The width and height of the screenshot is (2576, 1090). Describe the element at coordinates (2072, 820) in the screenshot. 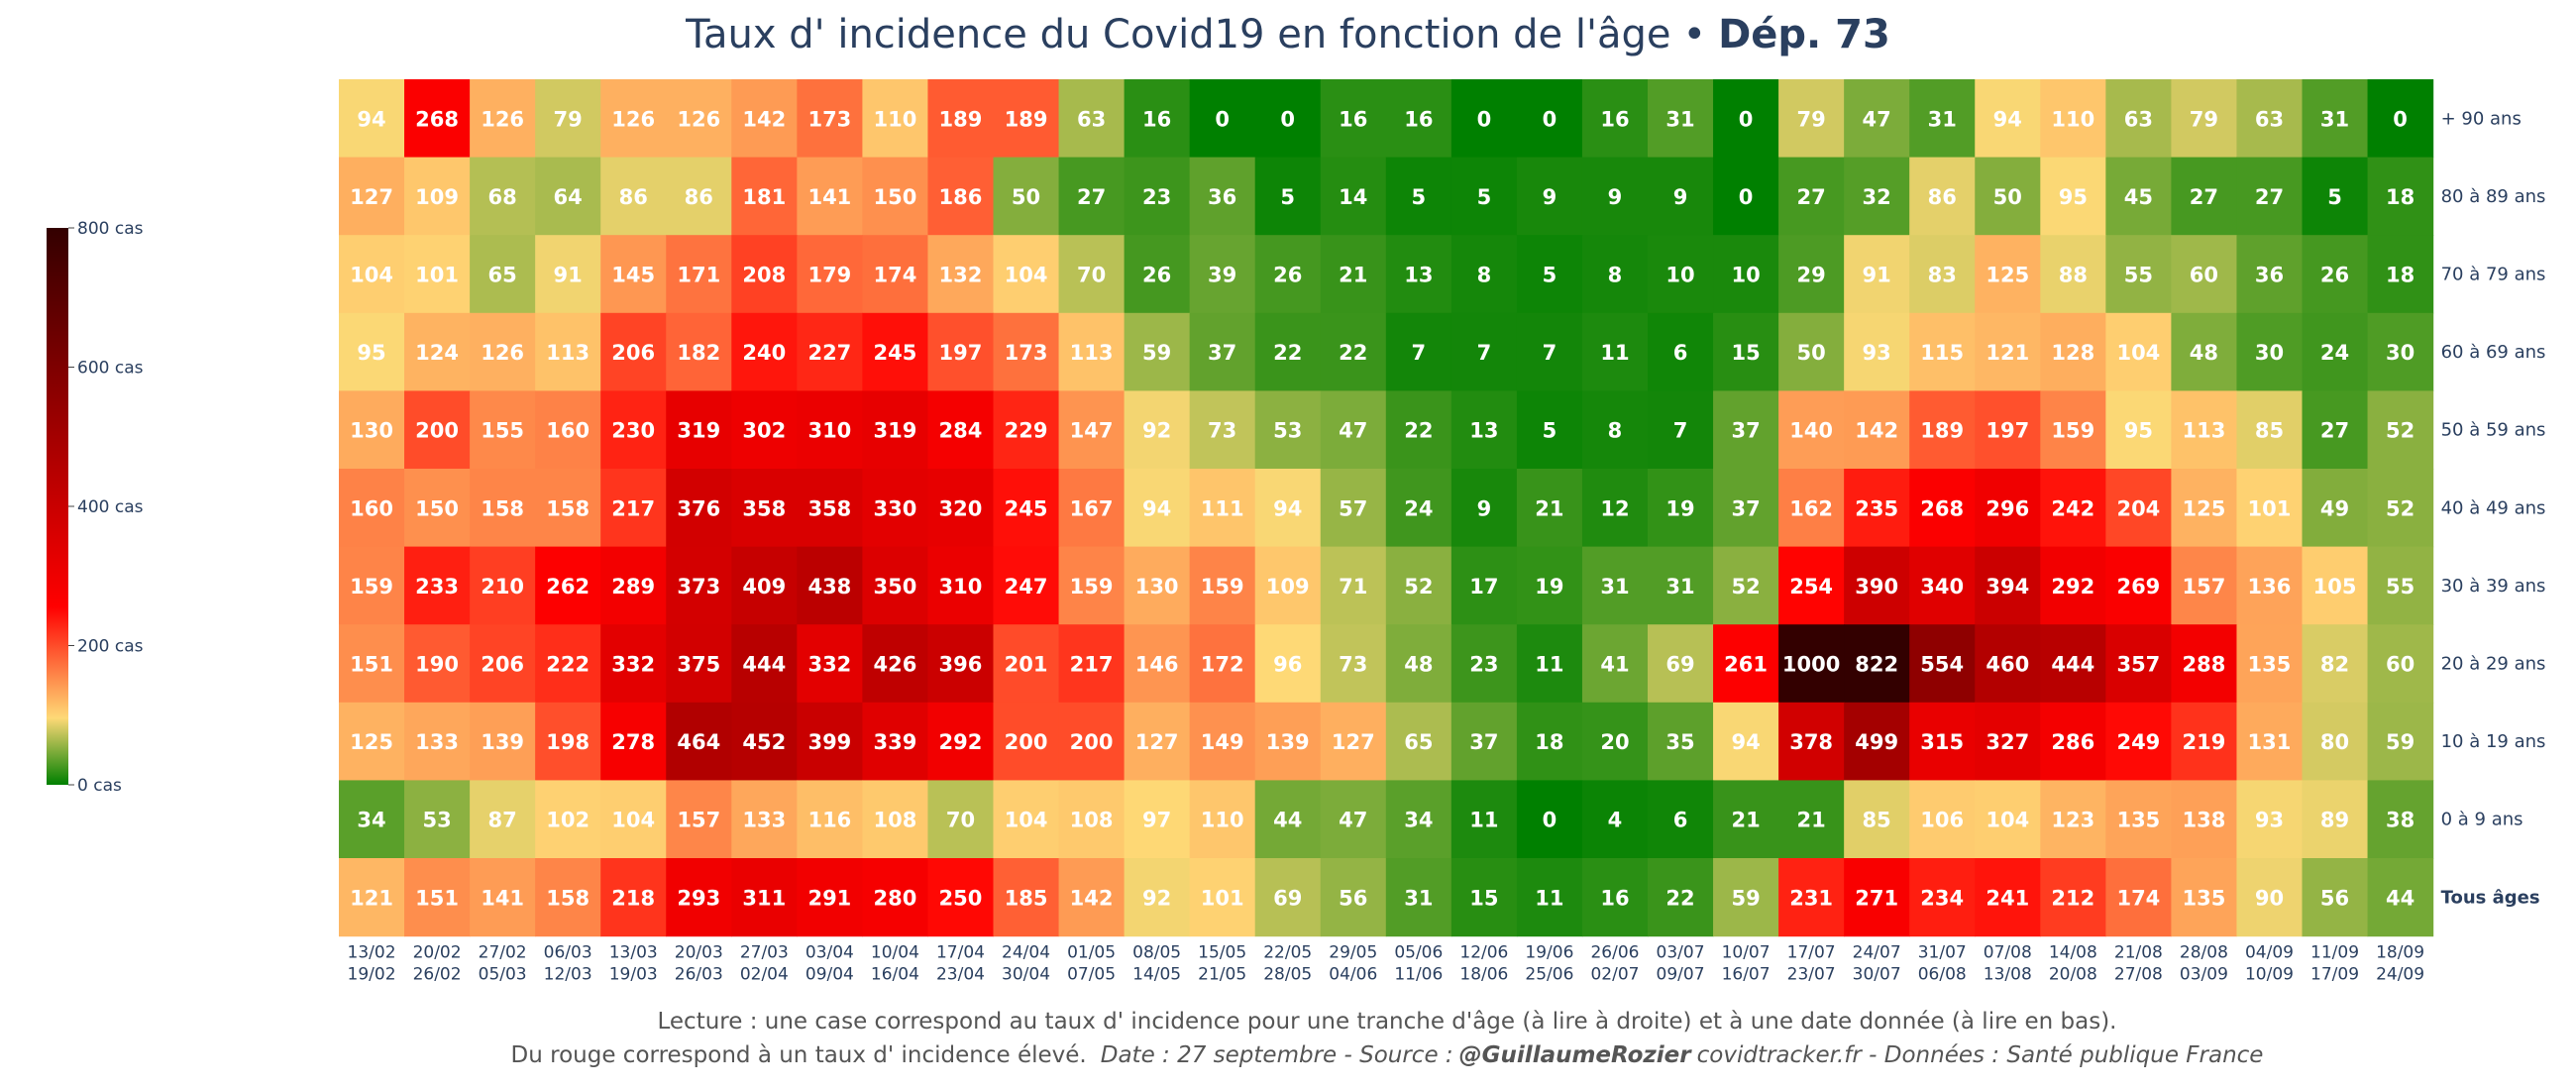

I see `cell-value-label: 123` at that location.